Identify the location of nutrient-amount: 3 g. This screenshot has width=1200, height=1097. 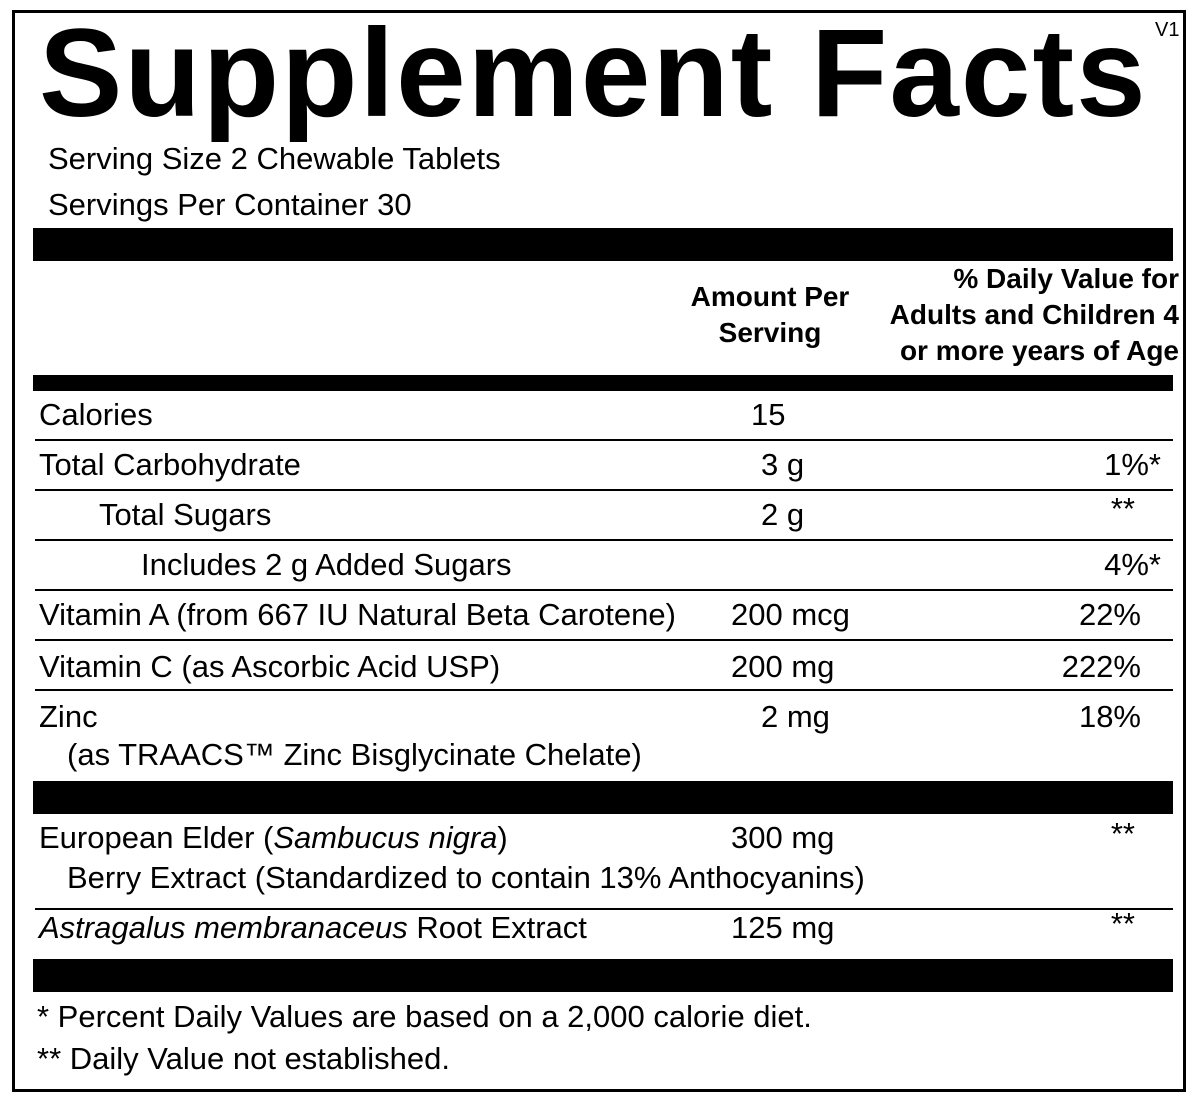
(783, 464).